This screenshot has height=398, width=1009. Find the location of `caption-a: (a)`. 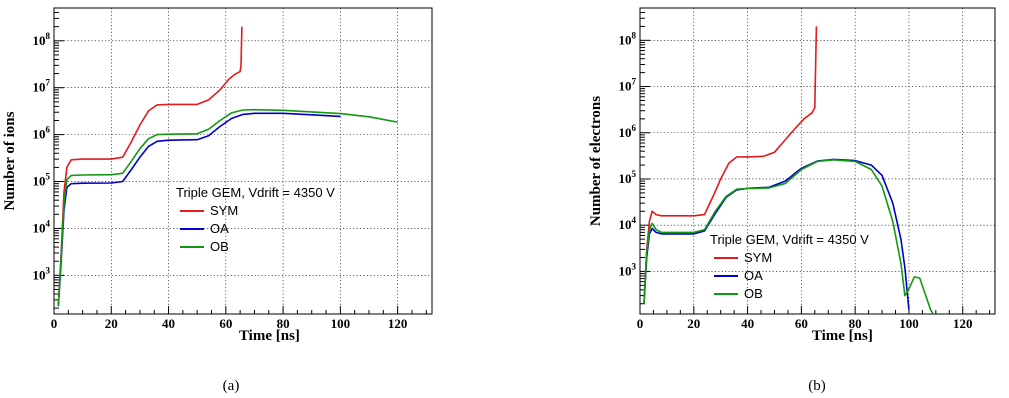

caption-a: (a) is located at coordinates (231, 386).